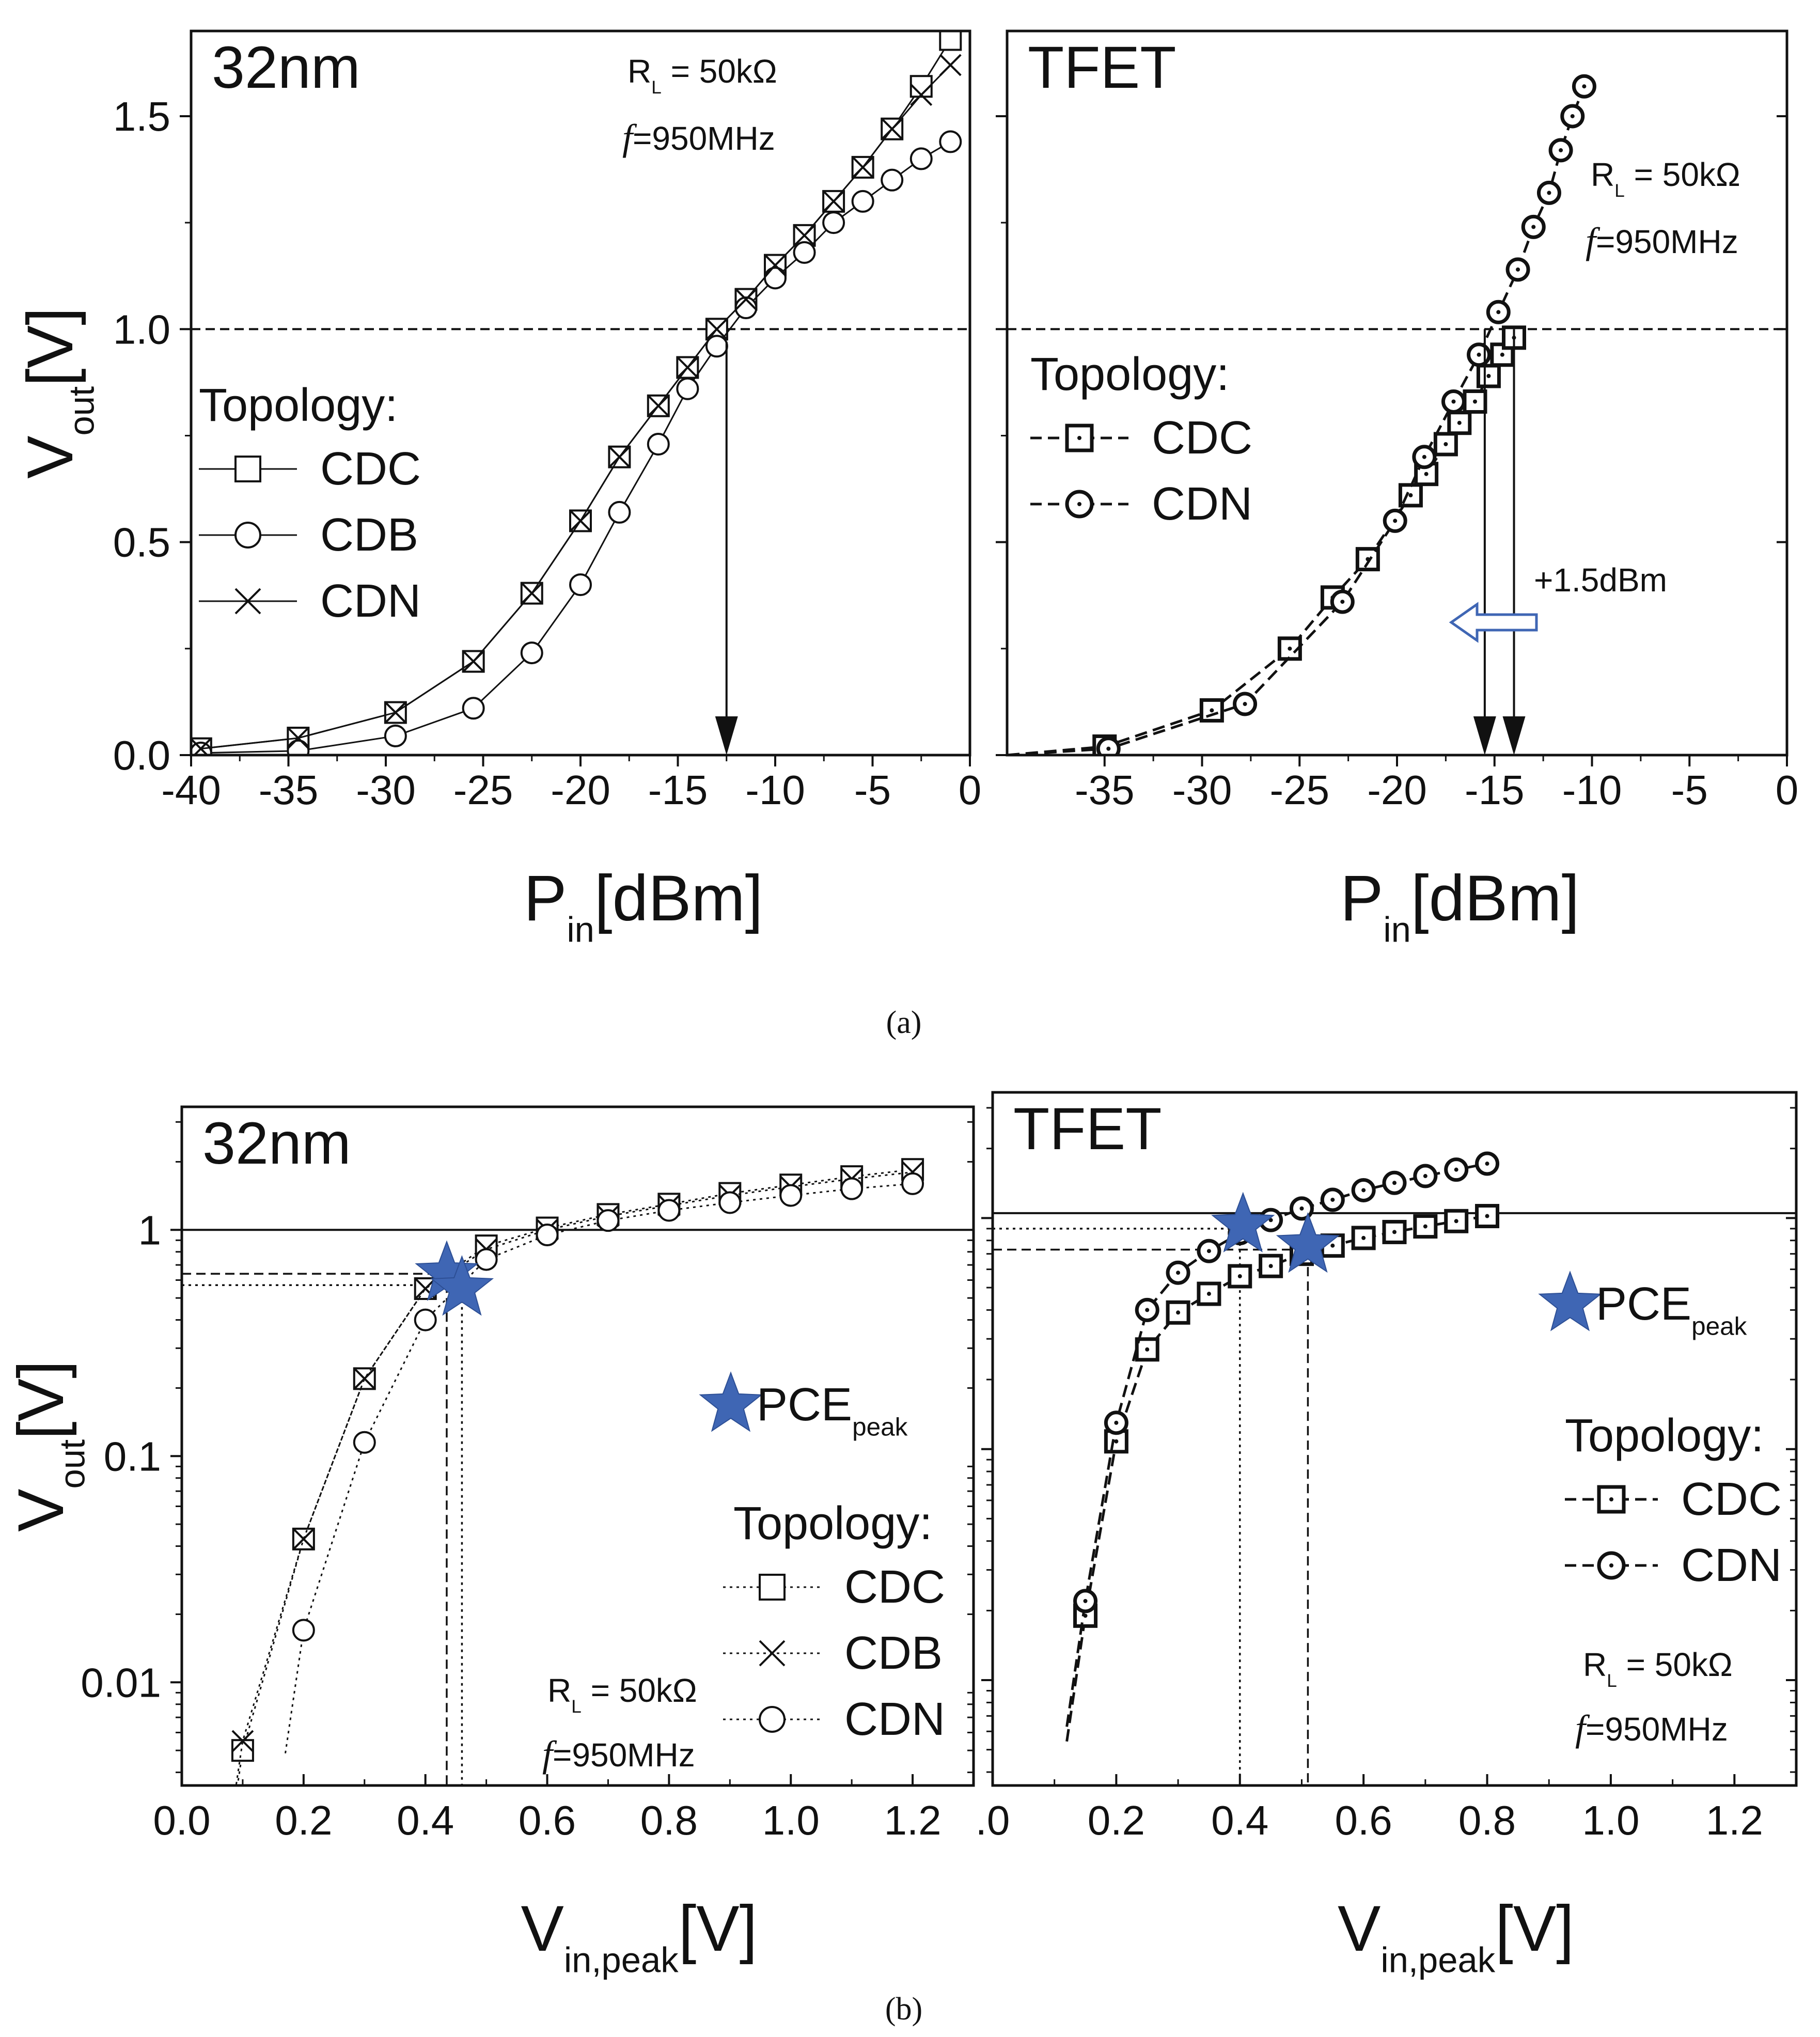 The width and height of the screenshot is (1820, 2037). What do you see at coordinates (702, 75) in the screenshot?
I see `load-resistance-label: RL = 50kΩ` at bounding box center [702, 75].